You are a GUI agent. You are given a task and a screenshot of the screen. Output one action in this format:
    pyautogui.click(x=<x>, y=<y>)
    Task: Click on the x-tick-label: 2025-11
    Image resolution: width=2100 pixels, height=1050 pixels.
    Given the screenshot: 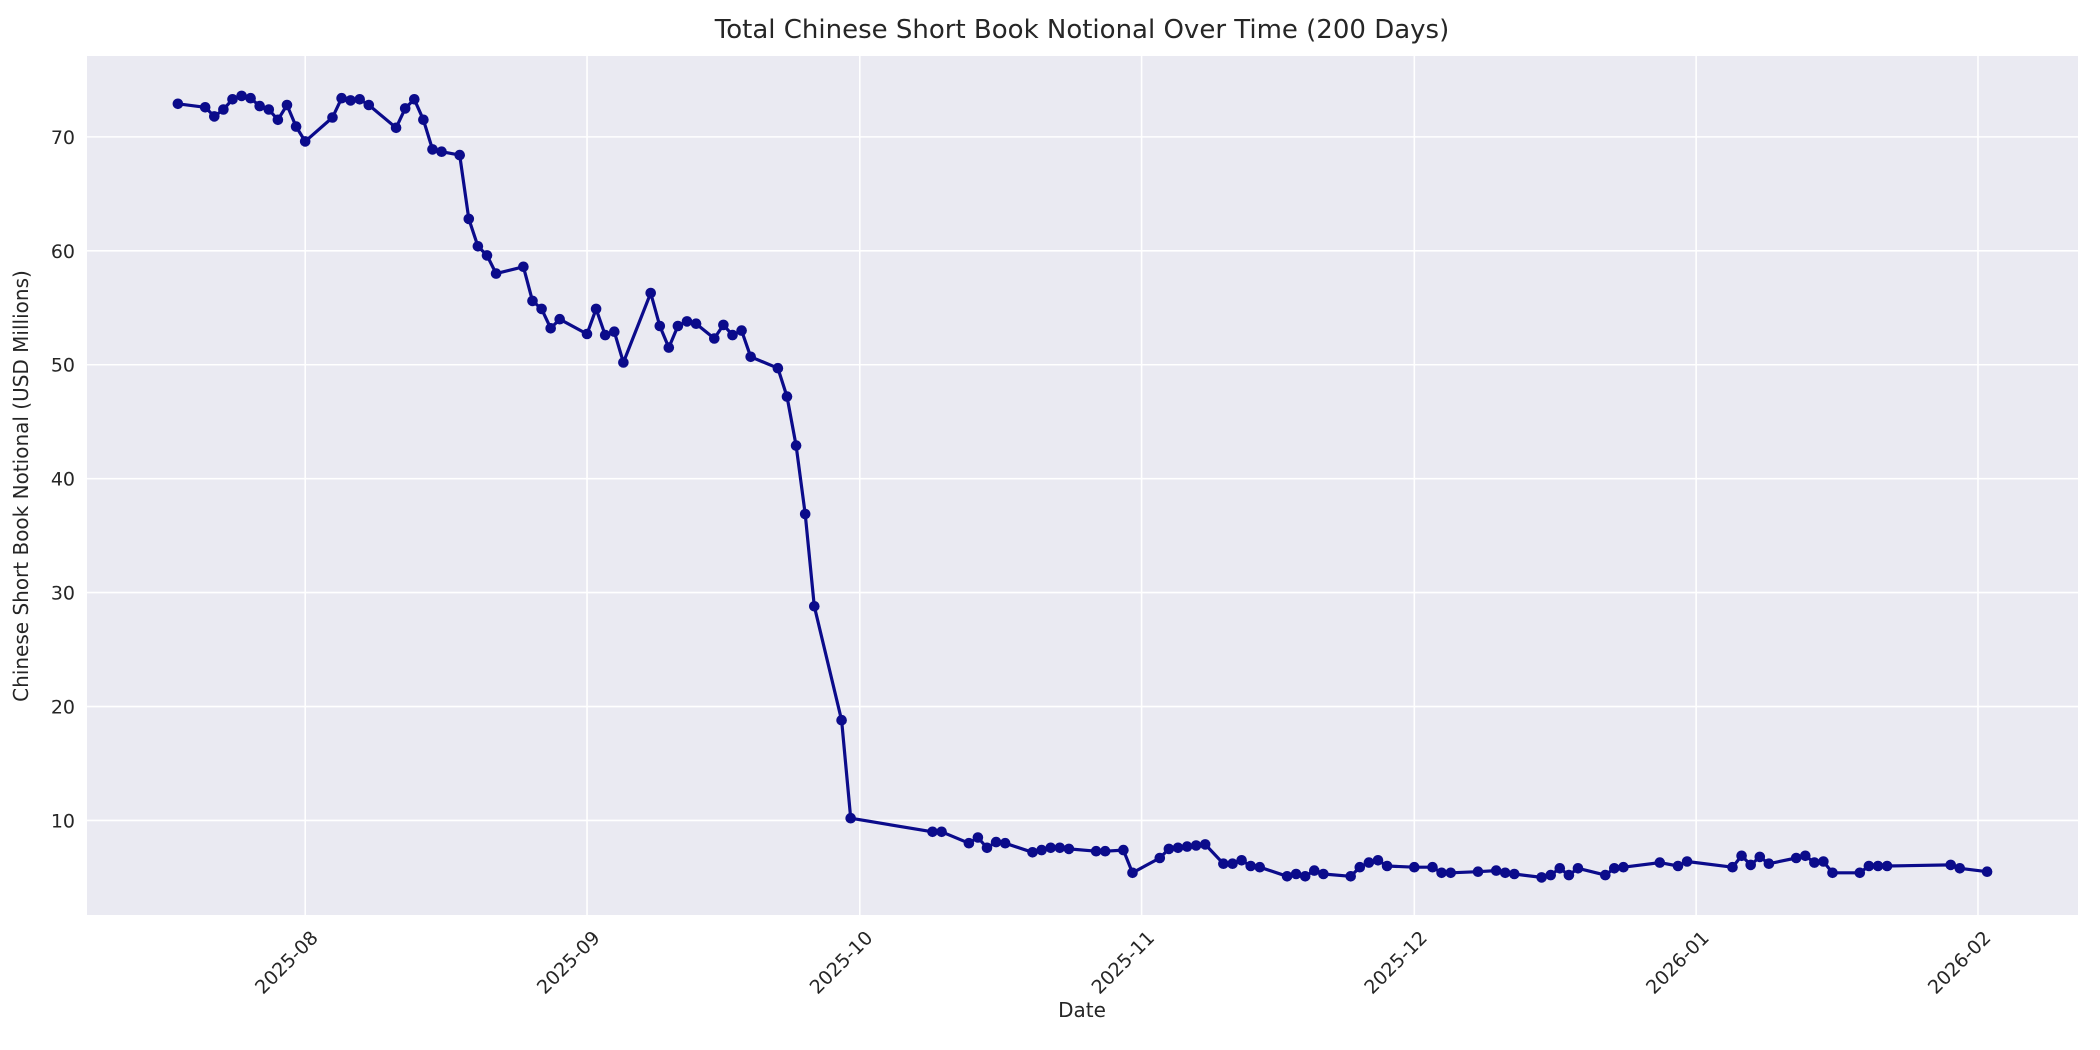 What is the action you would take?
    pyautogui.click(x=1123, y=963)
    